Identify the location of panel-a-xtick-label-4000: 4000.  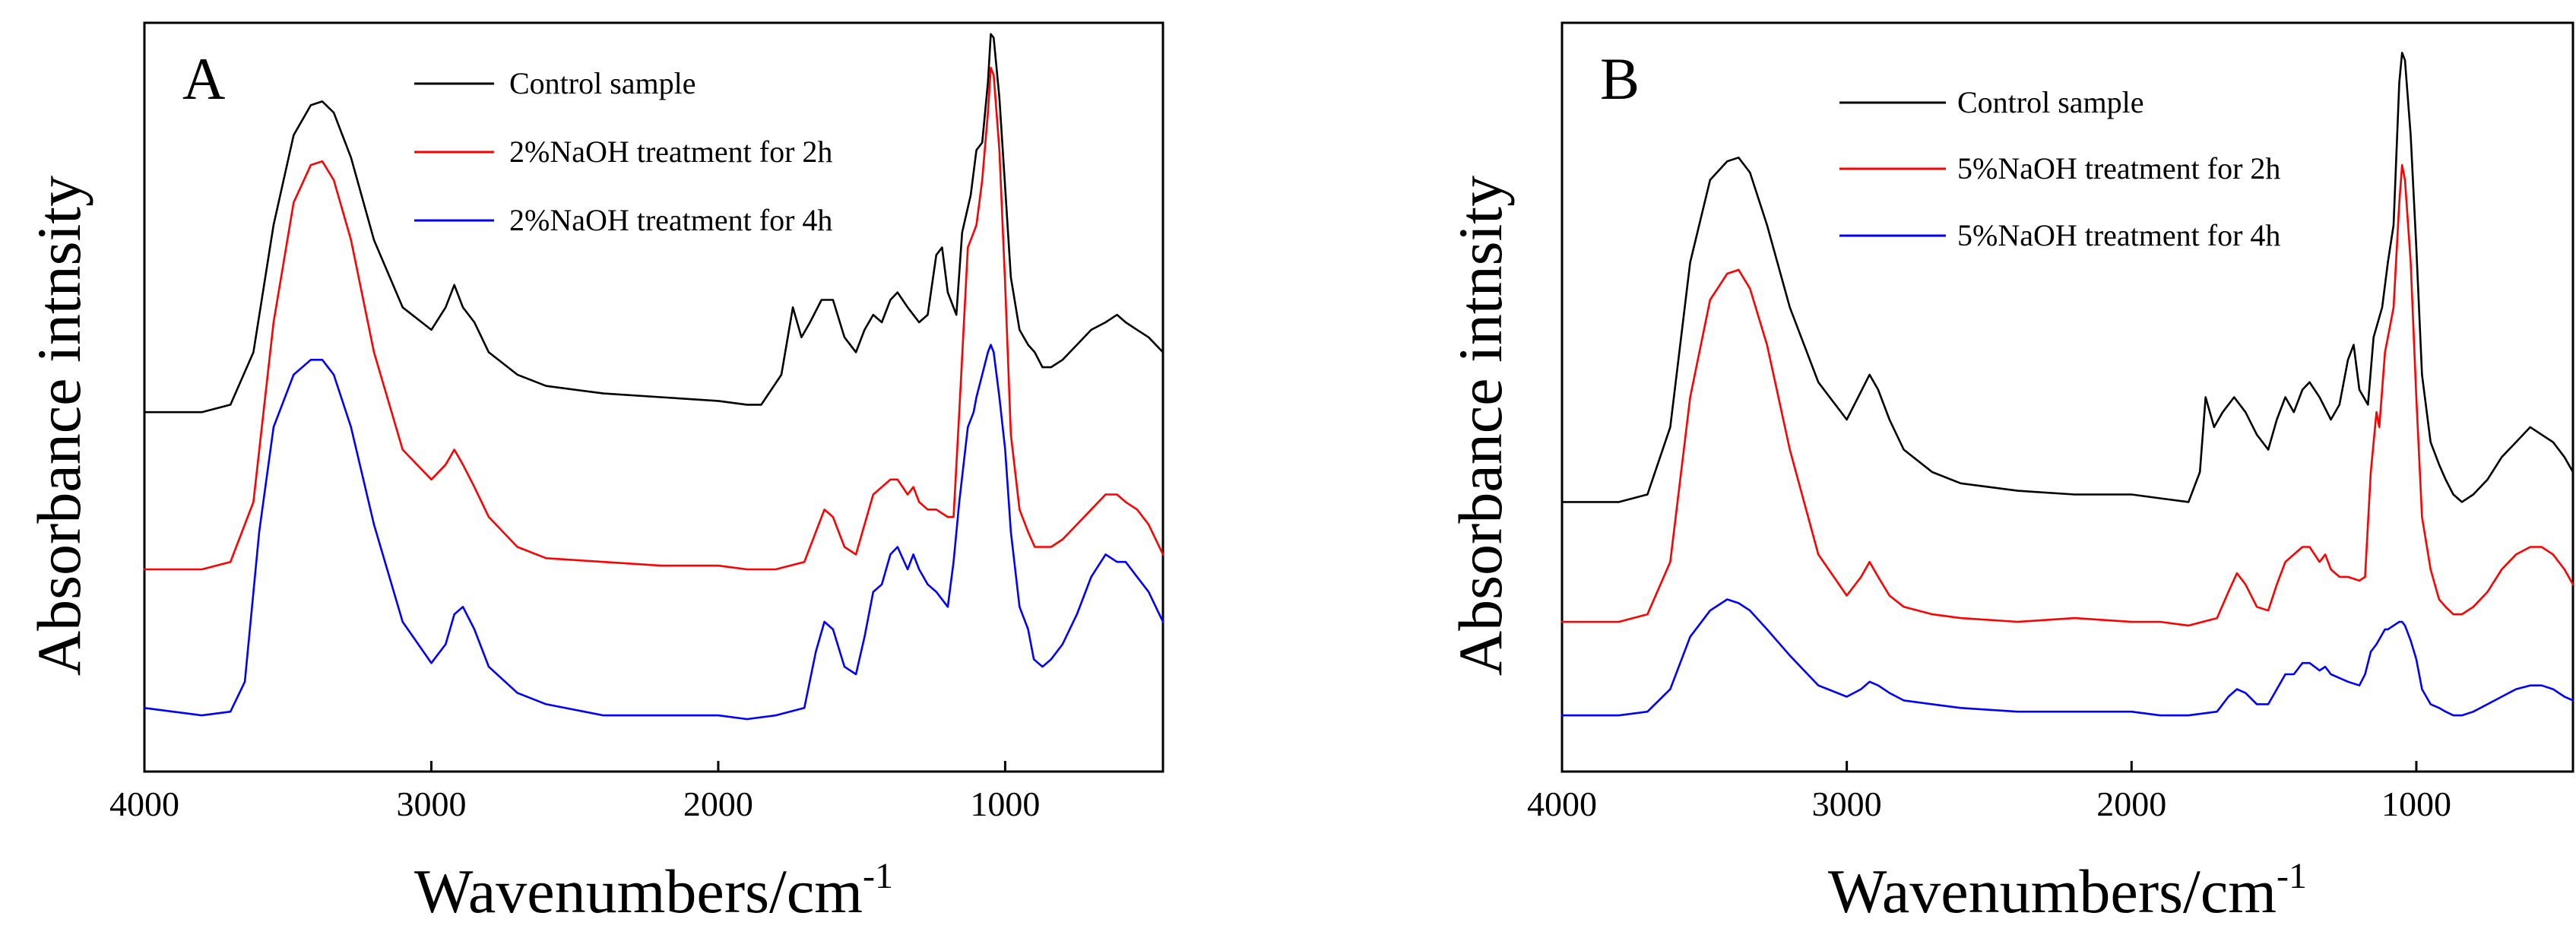
(144, 803).